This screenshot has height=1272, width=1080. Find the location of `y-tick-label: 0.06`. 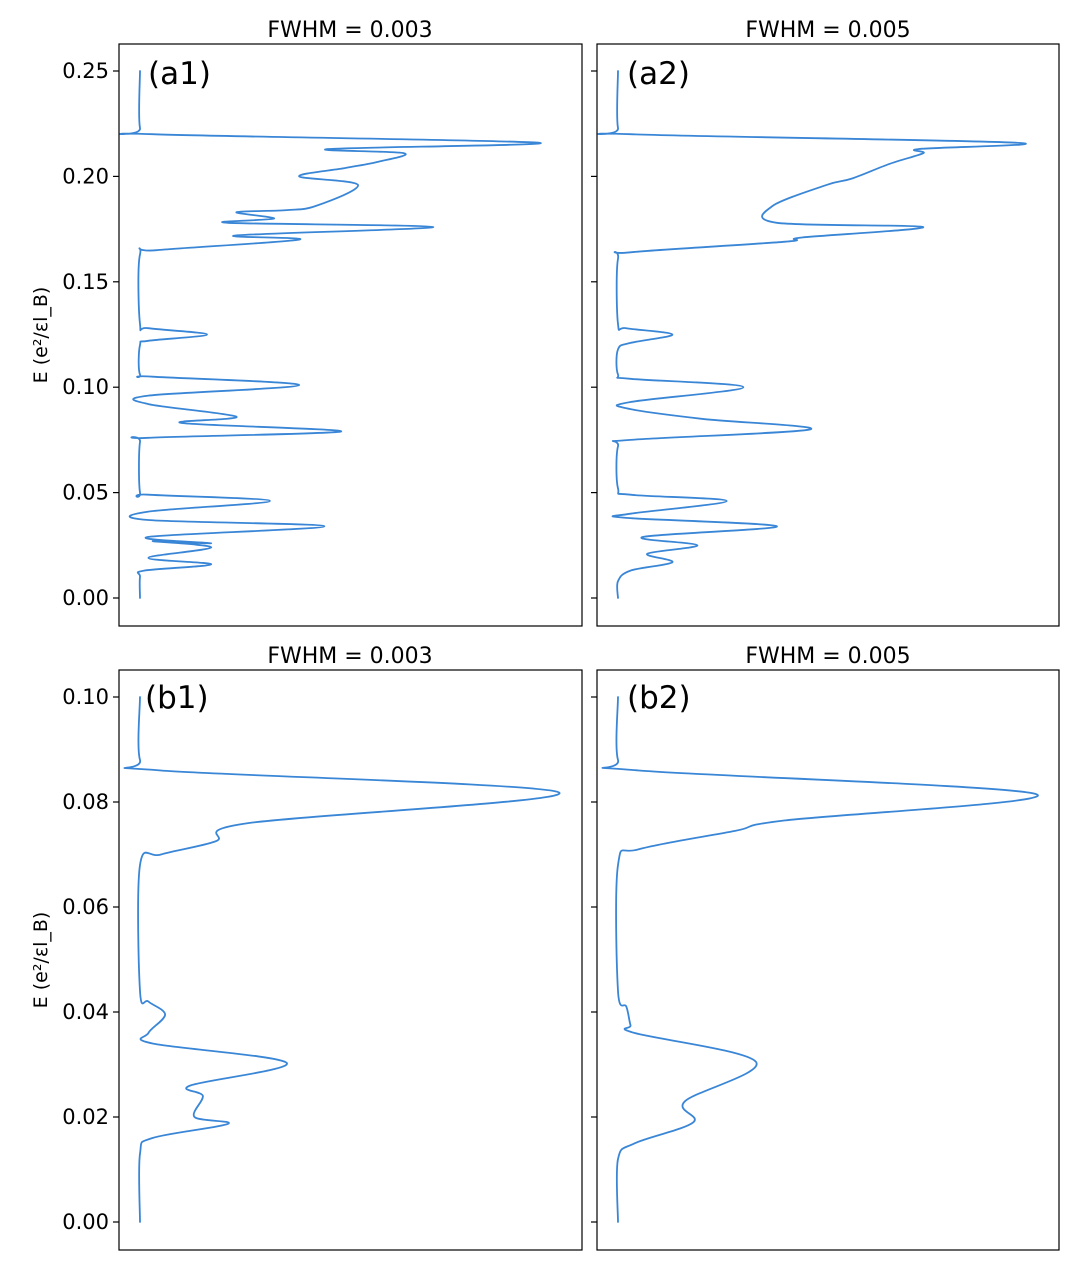

y-tick-label: 0.06 is located at coordinates (85, 907).